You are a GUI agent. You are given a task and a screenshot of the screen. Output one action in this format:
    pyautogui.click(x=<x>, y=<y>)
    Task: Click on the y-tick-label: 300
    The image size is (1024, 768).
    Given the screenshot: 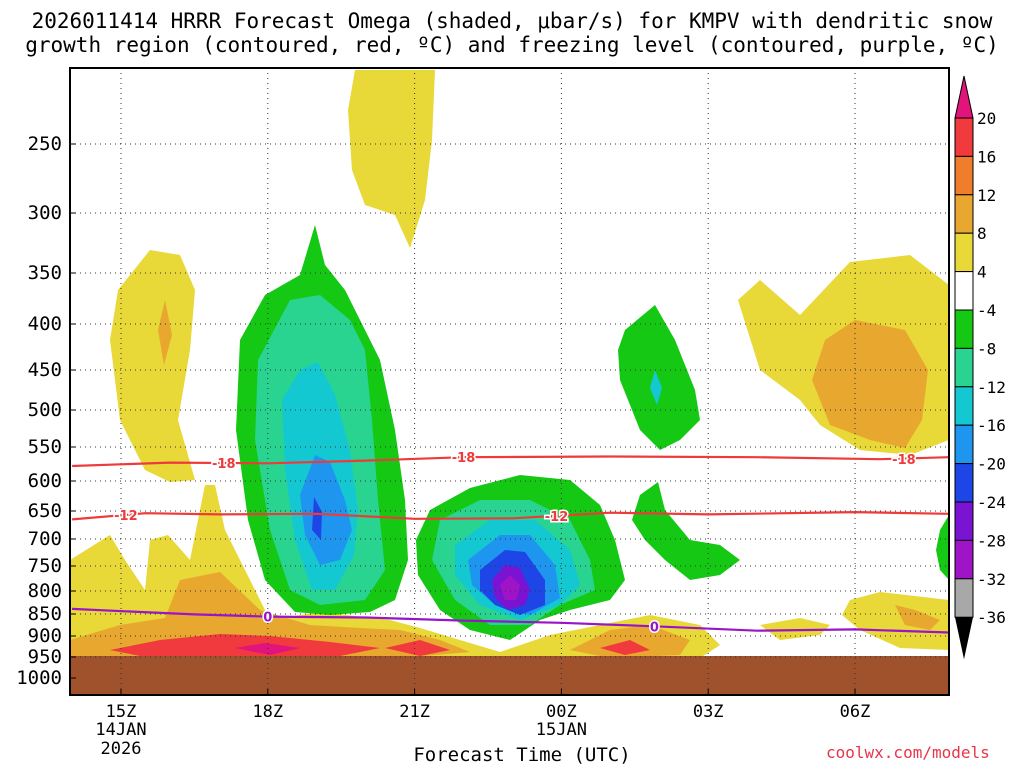 What is the action you would take?
    pyautogui.click(x=45, y=213)
    